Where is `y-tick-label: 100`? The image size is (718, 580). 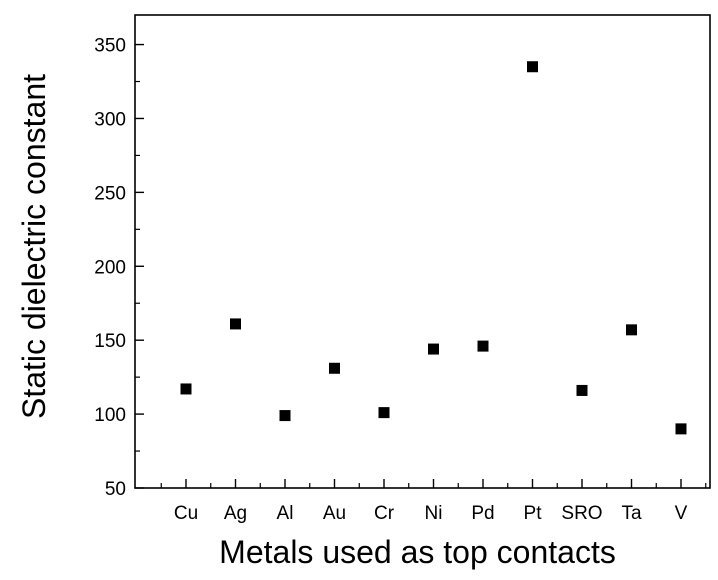 y-tick-label: 100 is located at coordinates (110, 415).